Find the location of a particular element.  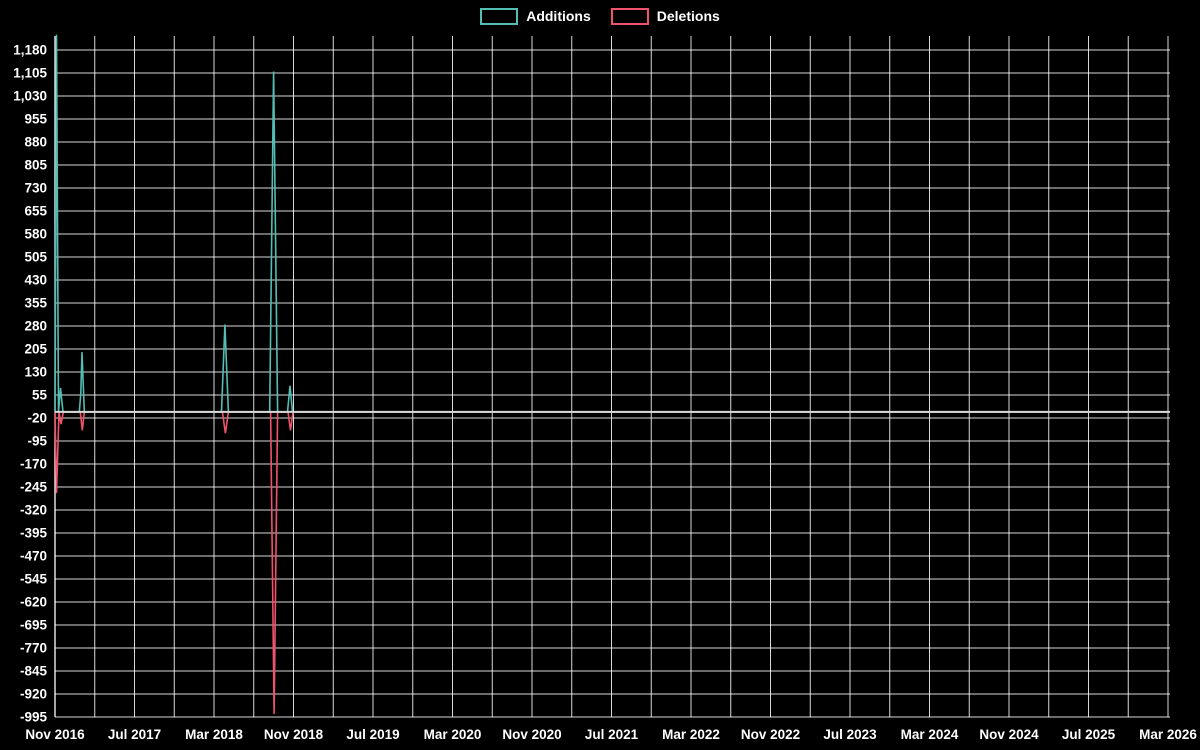

svg-text: Nov 2022 is located at coordinates (770, 734).